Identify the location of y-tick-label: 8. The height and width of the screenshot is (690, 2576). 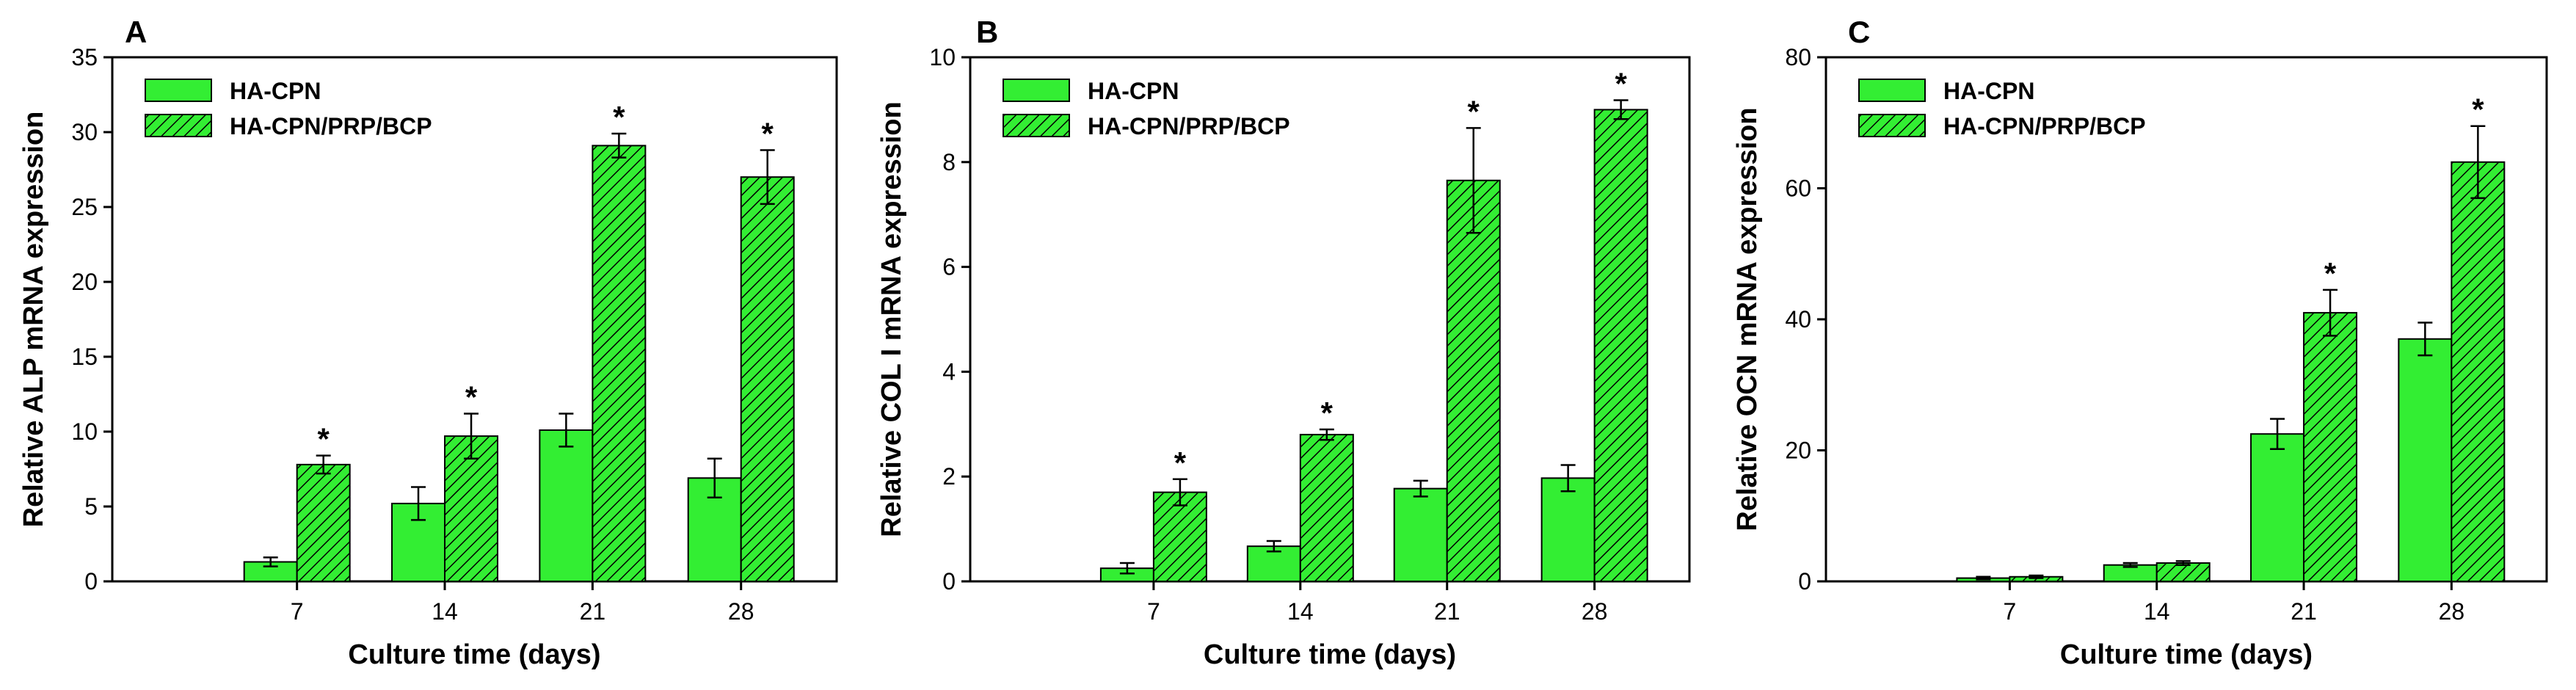
(949, 162).